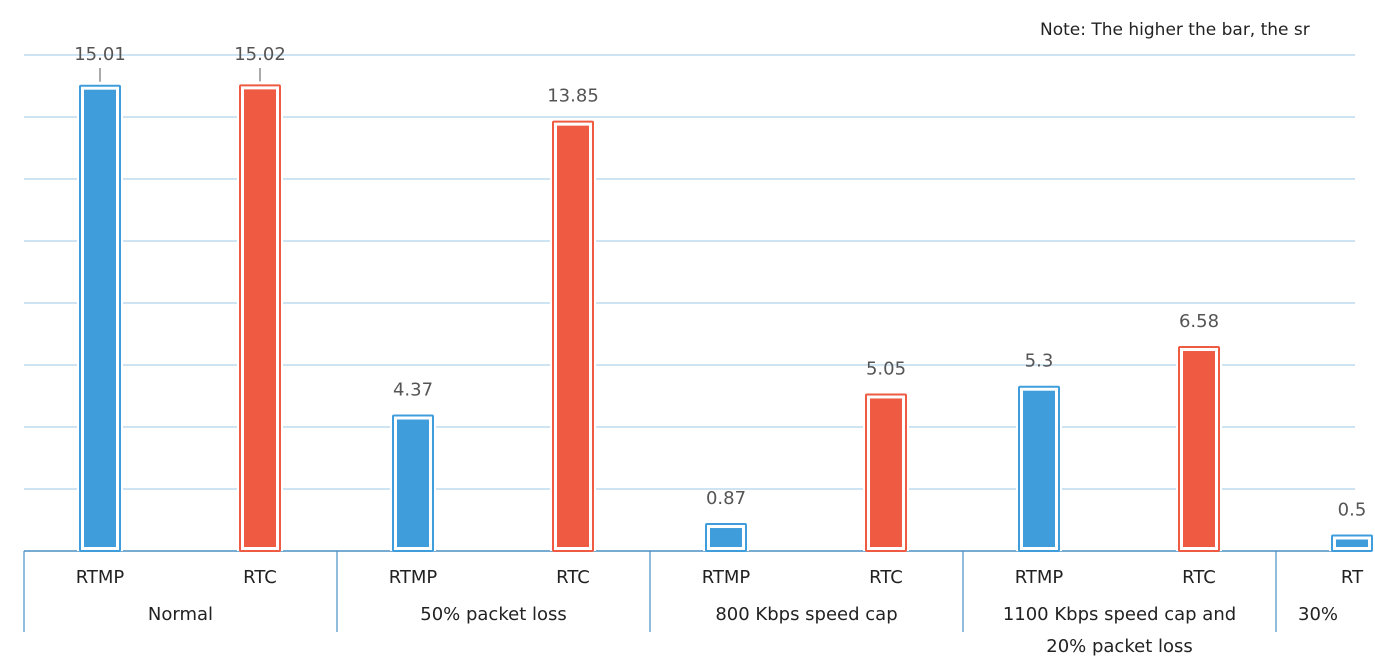  I want to click on x-group-label: Normal, so click(180, 614).